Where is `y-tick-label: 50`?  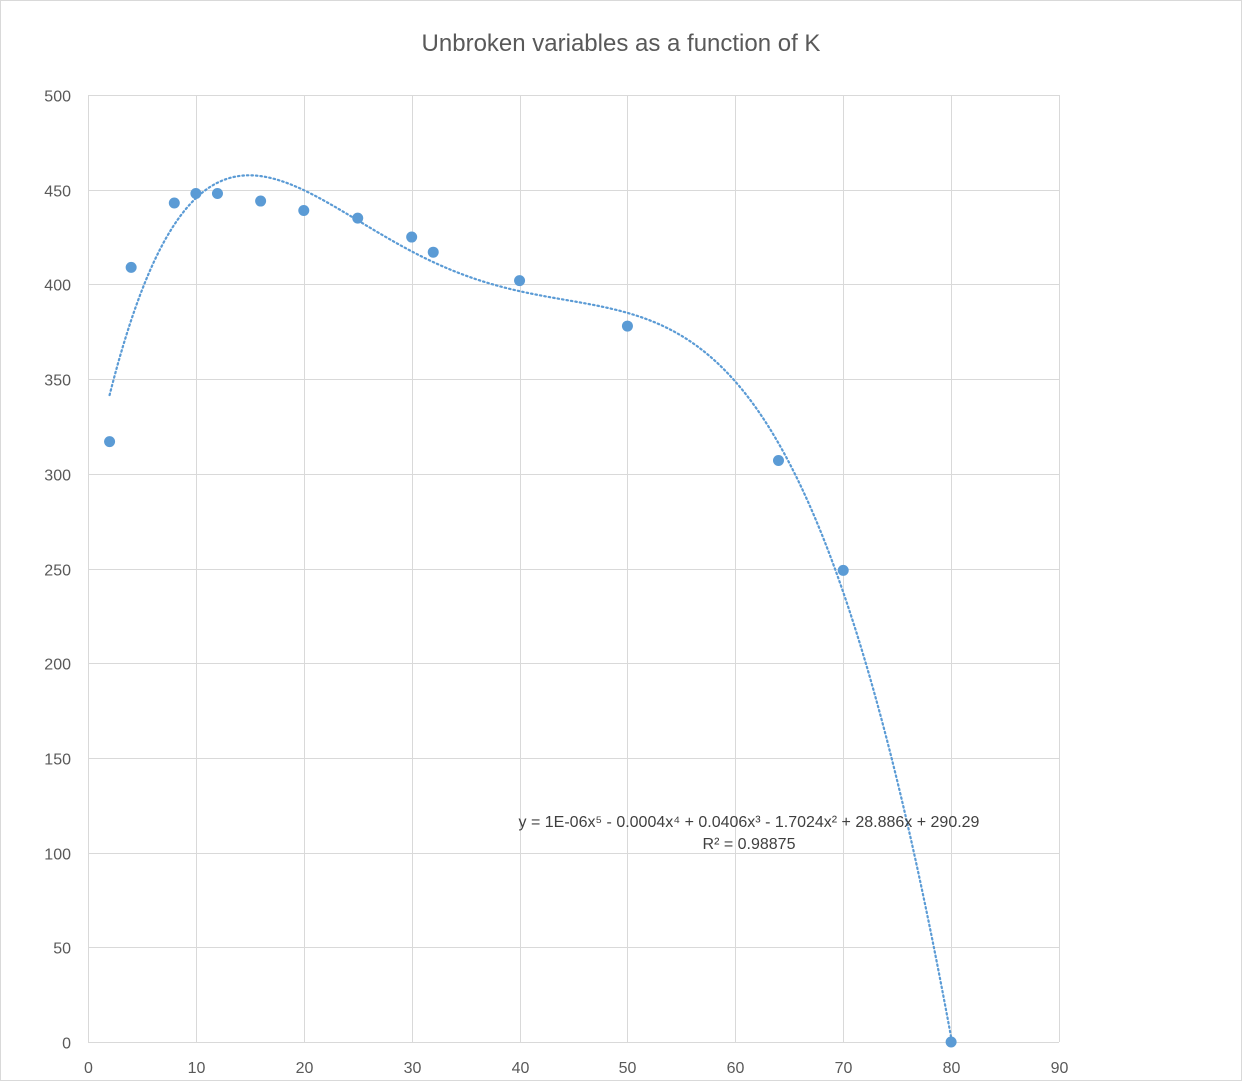
y-tick-label: 50 is located at coordinates (62, 949).